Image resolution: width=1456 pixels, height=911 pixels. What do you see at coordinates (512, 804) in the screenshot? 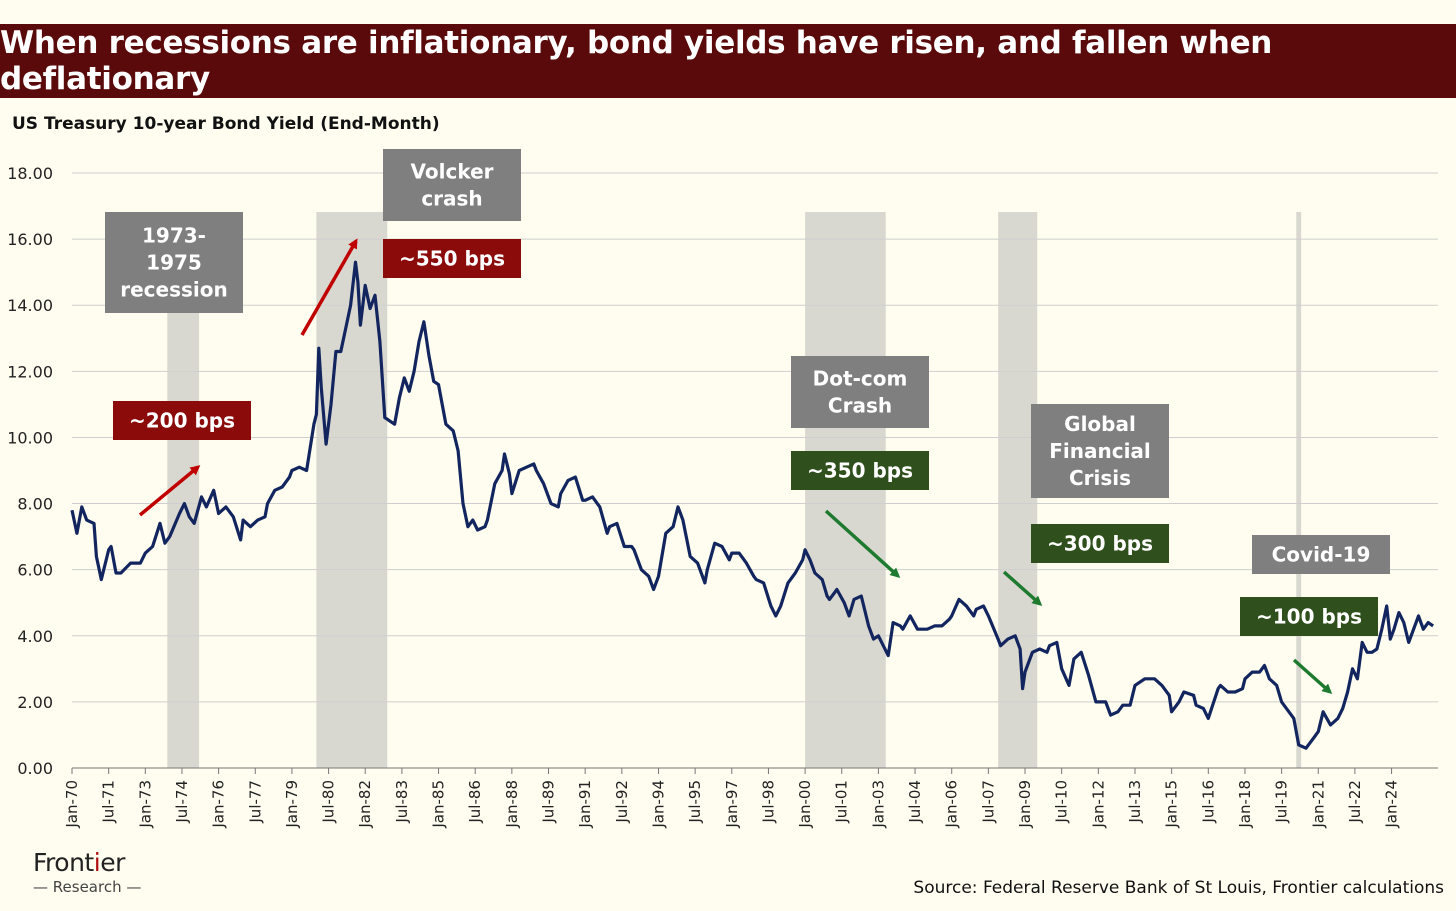
I see `x-tick-label: Jan-88` at bounding box center [512, 804].